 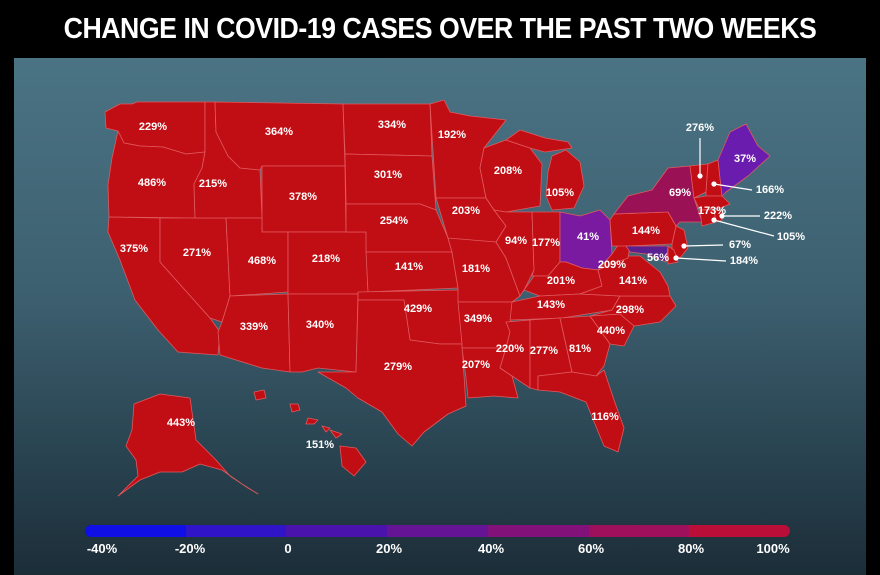 What do you see at coordinates (452, 135) in the screenshot?
I see `state-label-MN: 192%` at bounding box center [452, 135].